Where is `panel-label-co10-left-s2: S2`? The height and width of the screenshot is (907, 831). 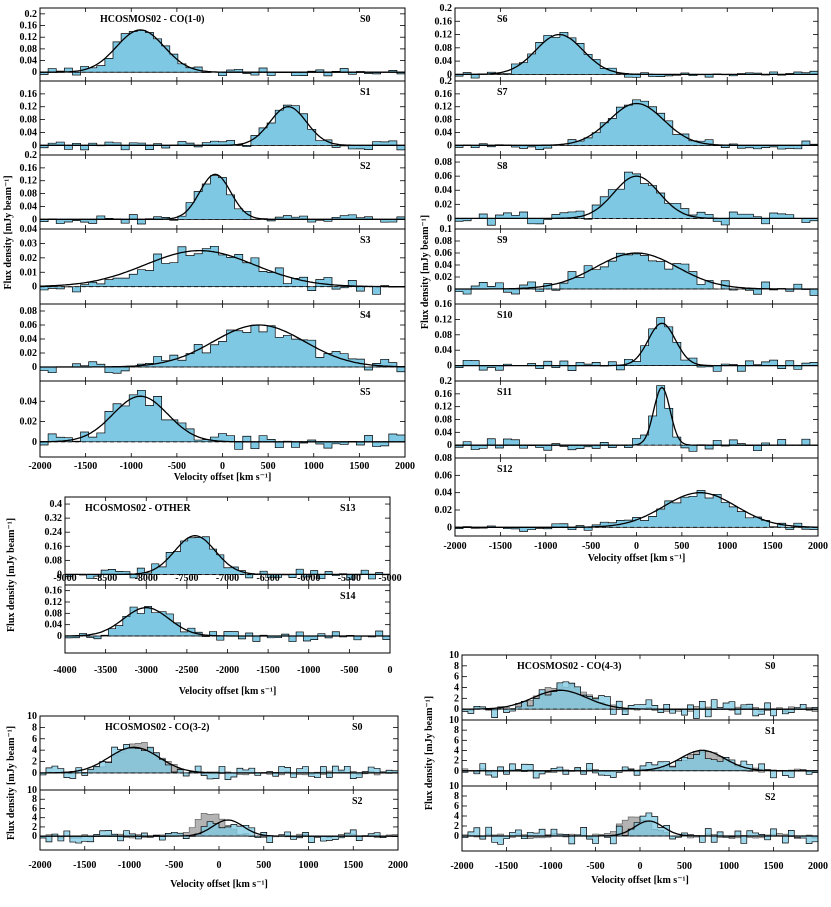
panel-label-co10-left-s2: S2 is located at coordinates (365, 166).